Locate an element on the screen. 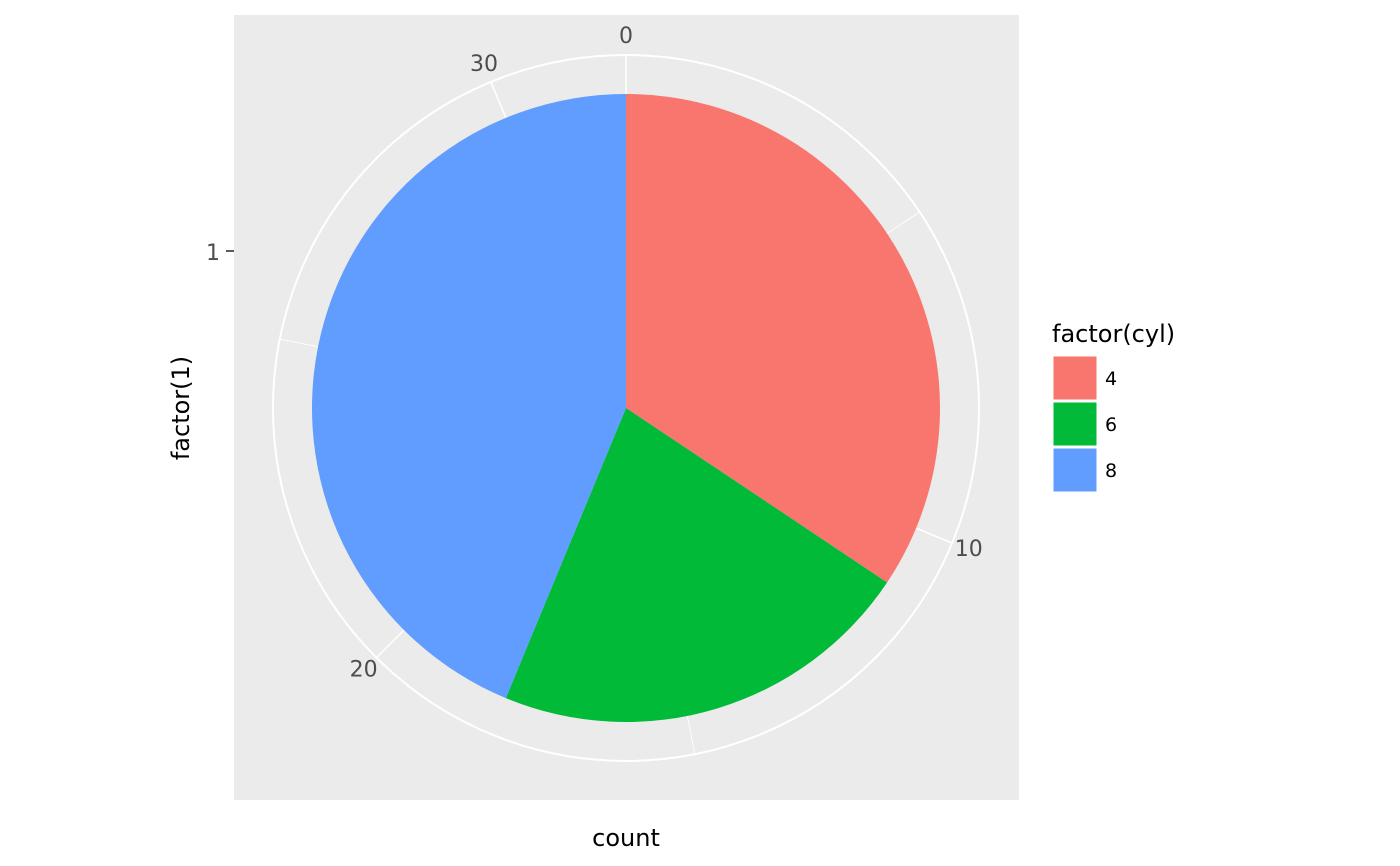  legend-label-8: 8 is located at coordinates (1111, 471).